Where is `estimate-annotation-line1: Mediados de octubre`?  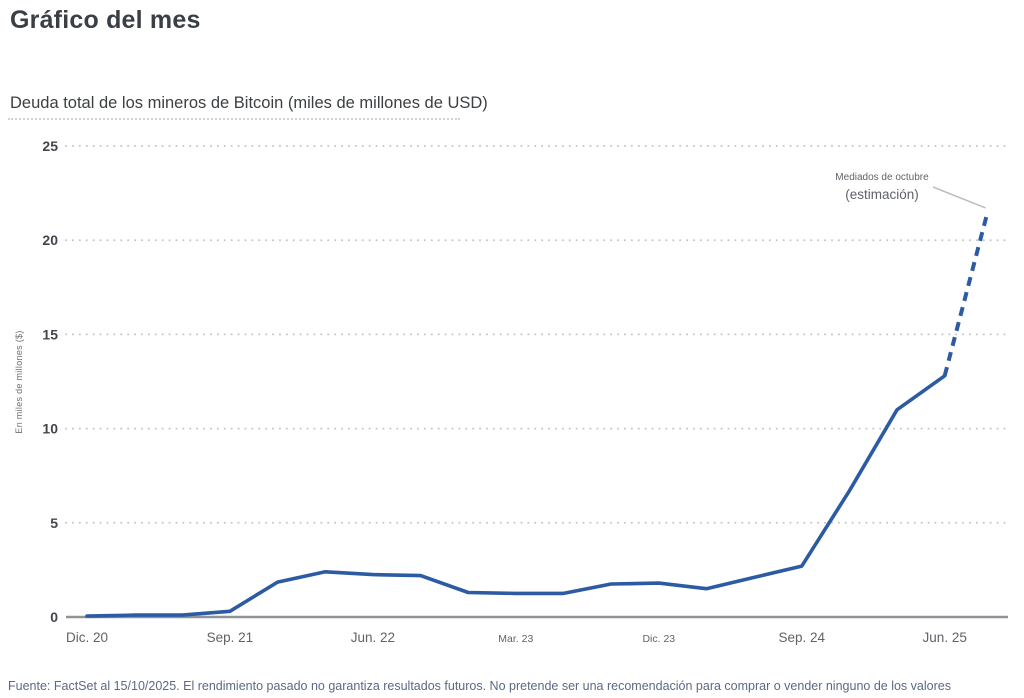 estimate-annotation-line1: Mediados de octubre is located at coordinates (882, 177).